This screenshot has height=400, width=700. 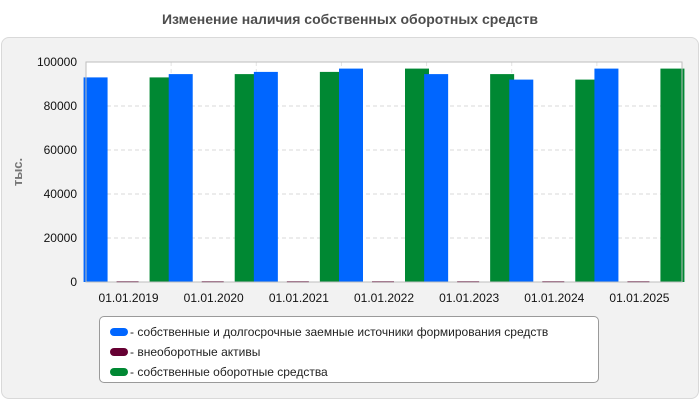 I want to click on x-tick-label: 01.01.2022, so click(x=384, y=298).